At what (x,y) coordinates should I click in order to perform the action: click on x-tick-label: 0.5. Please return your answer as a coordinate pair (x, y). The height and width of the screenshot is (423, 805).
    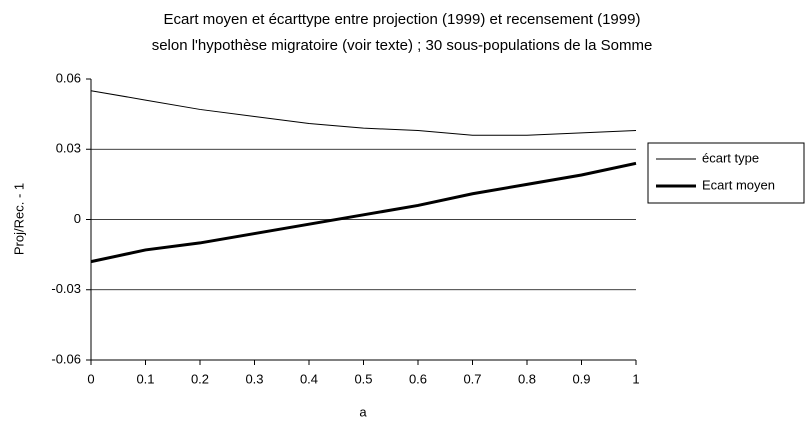
    Looking at the image, I should click on (363, 378).